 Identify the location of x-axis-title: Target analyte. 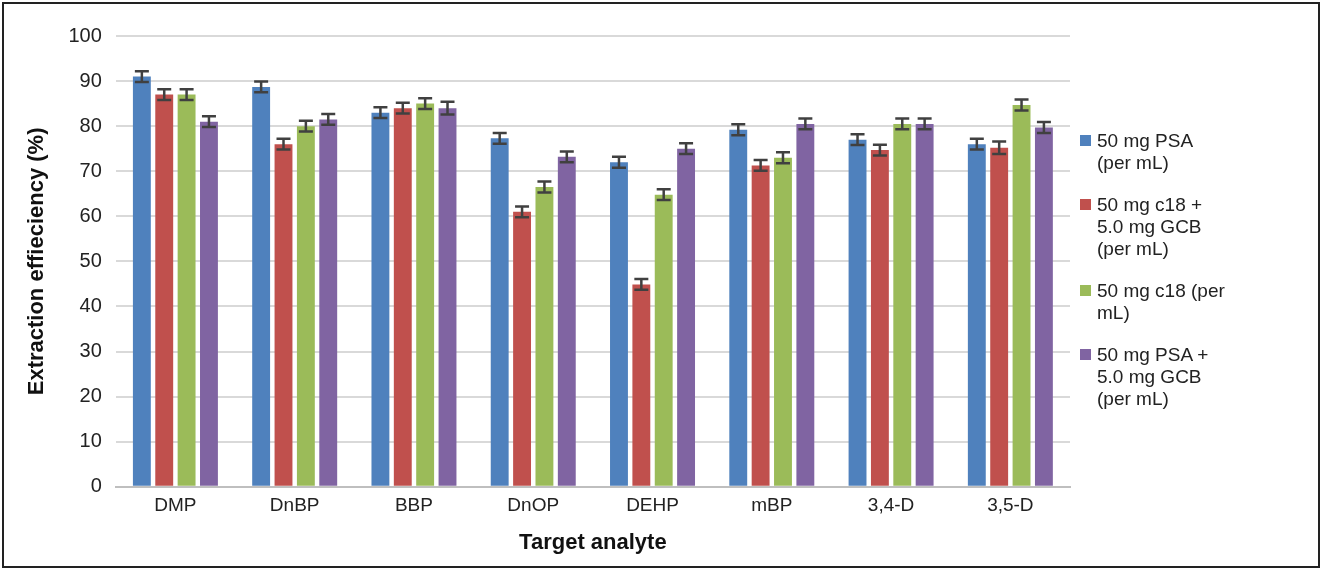
(593, 541).